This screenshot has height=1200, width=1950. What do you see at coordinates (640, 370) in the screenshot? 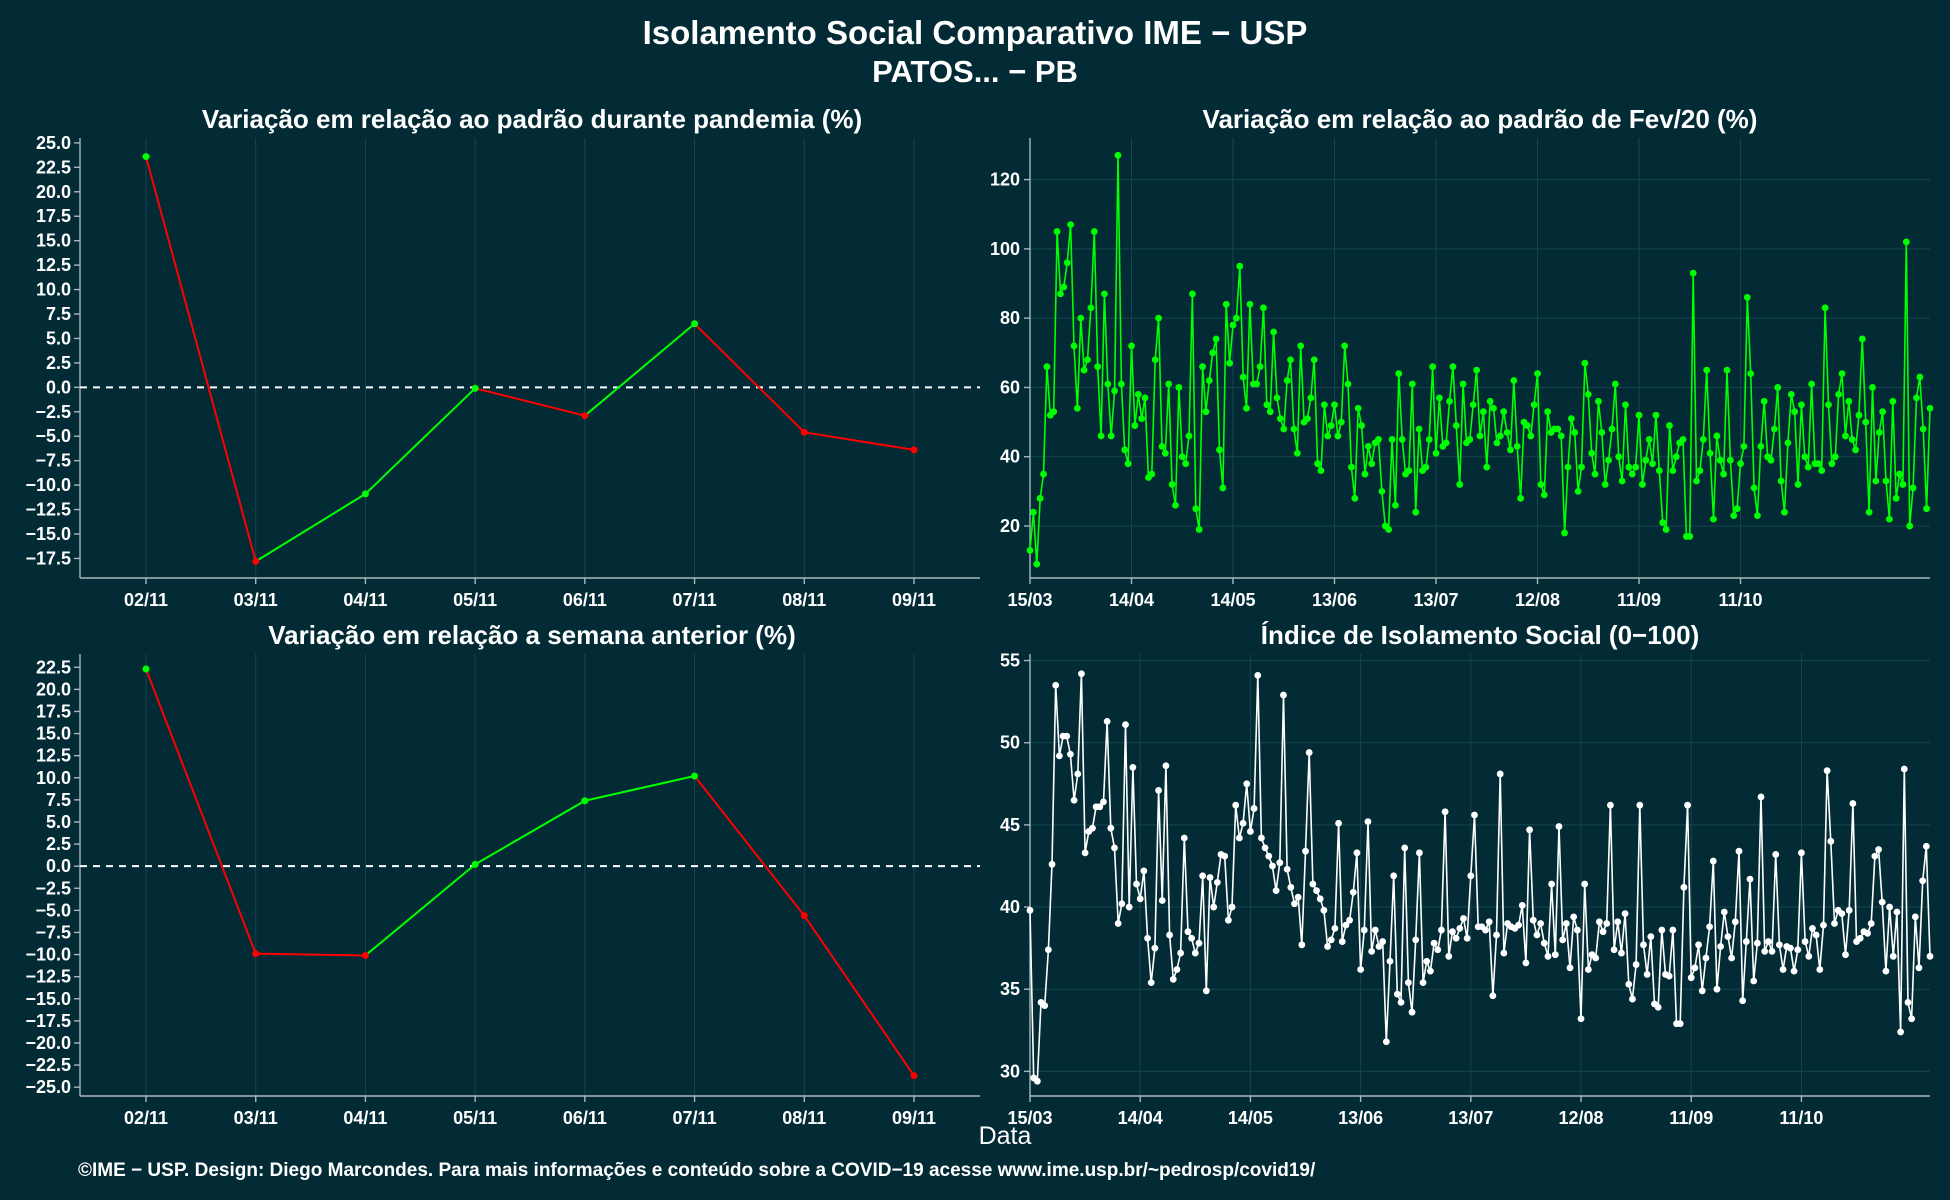
I see `pandemia-series-segment` at bounding box center [640, 370].